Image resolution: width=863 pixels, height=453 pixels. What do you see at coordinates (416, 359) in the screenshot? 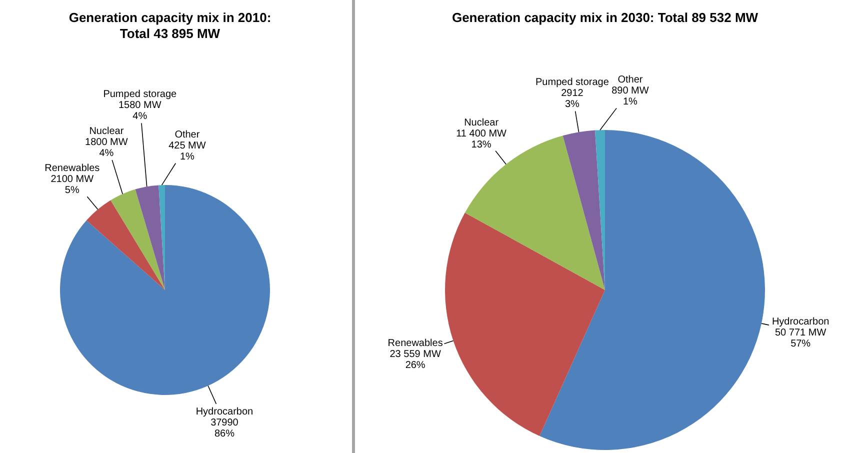
I see `data-label: 23 559 MW 26%` at bounding box center [416, 359].